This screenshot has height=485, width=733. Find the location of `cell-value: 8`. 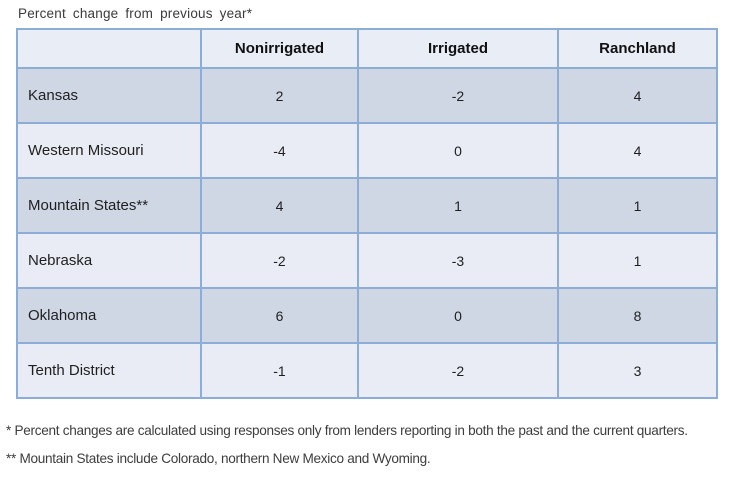

cell-value: 8 is located at coordinates (637, 315).